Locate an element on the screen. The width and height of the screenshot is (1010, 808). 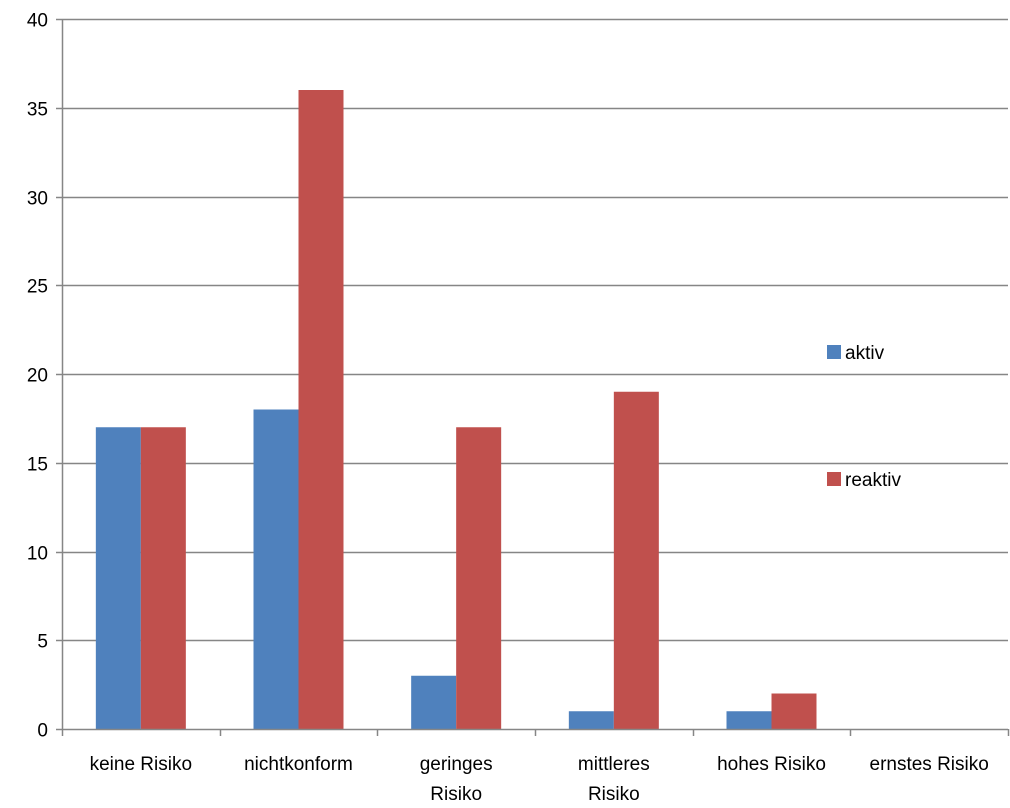
x-tick-label-line: hohes Risiko is located at coordinates (771, 764).